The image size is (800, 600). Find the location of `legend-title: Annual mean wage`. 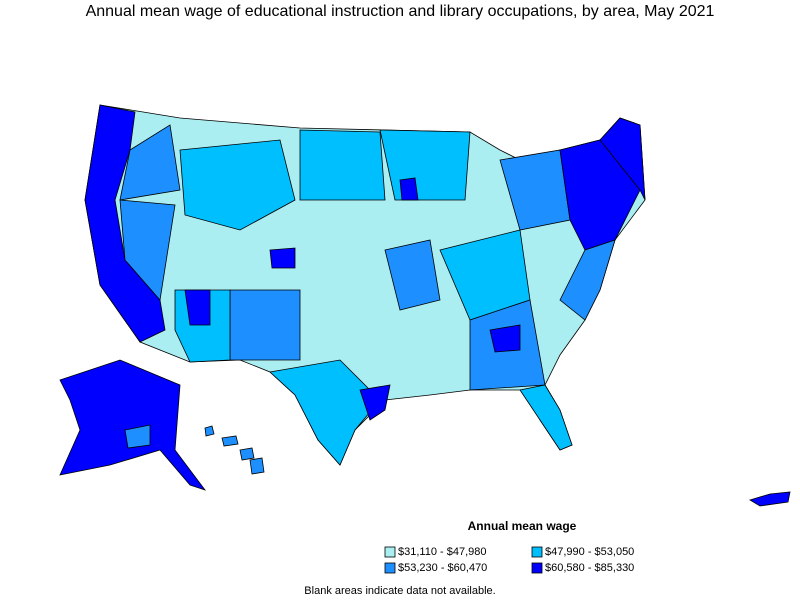

legend-title: Annual mean wage is located at coordinates (522, 526).